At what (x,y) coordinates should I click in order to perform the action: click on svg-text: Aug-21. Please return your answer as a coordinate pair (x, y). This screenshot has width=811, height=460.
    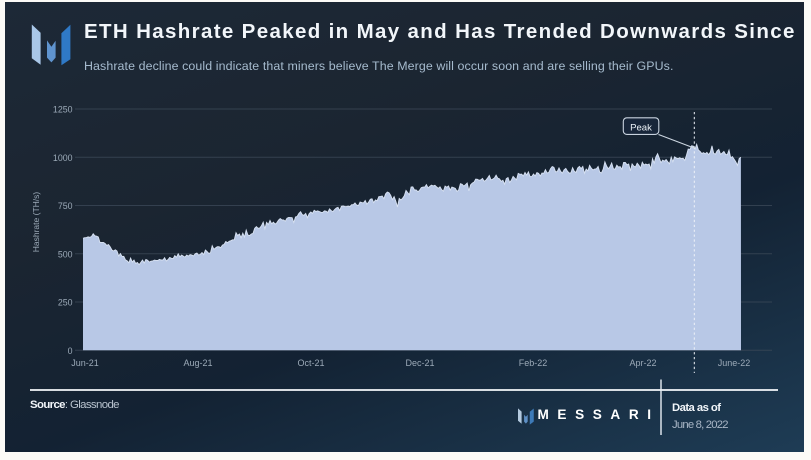
    Looking at the image, I should click on (197, 363).